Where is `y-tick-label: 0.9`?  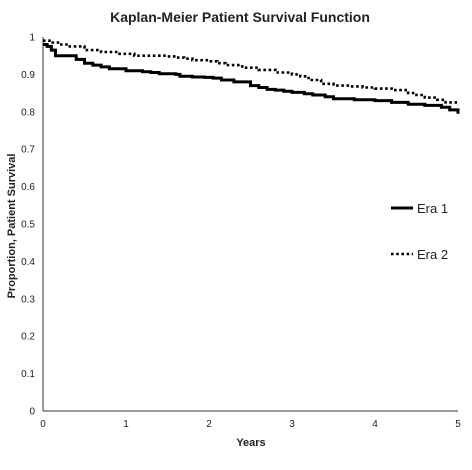
y-tick-label: 0.9 is located at coordinates (28, 75).